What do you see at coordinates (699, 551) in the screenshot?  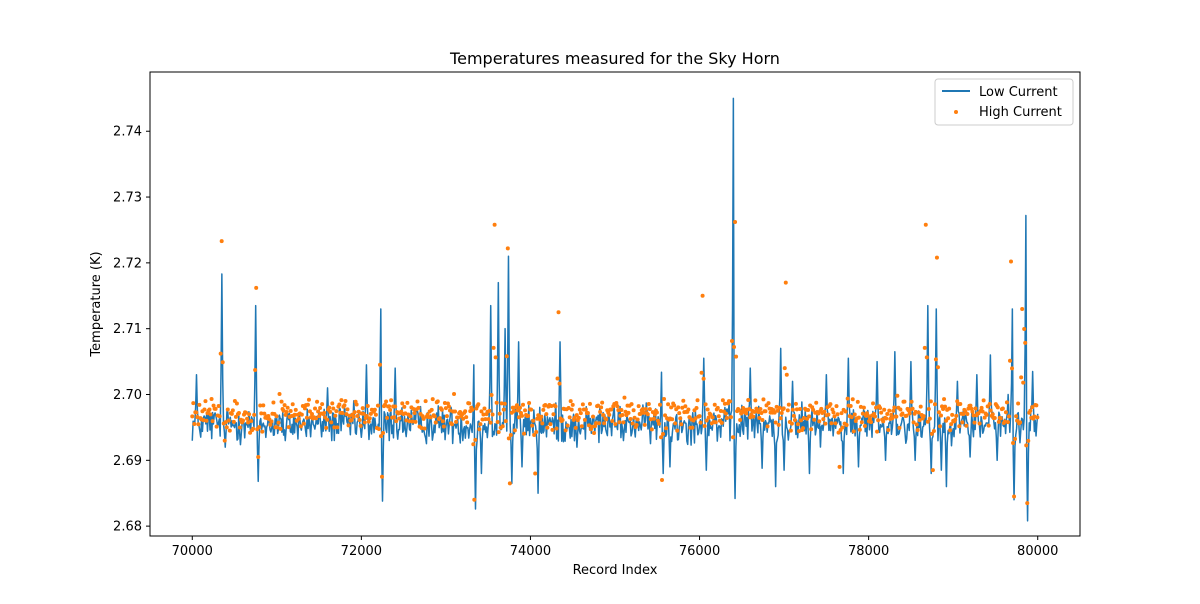 I see `x-tick-label: 76000` at bounding box center [699, 551].